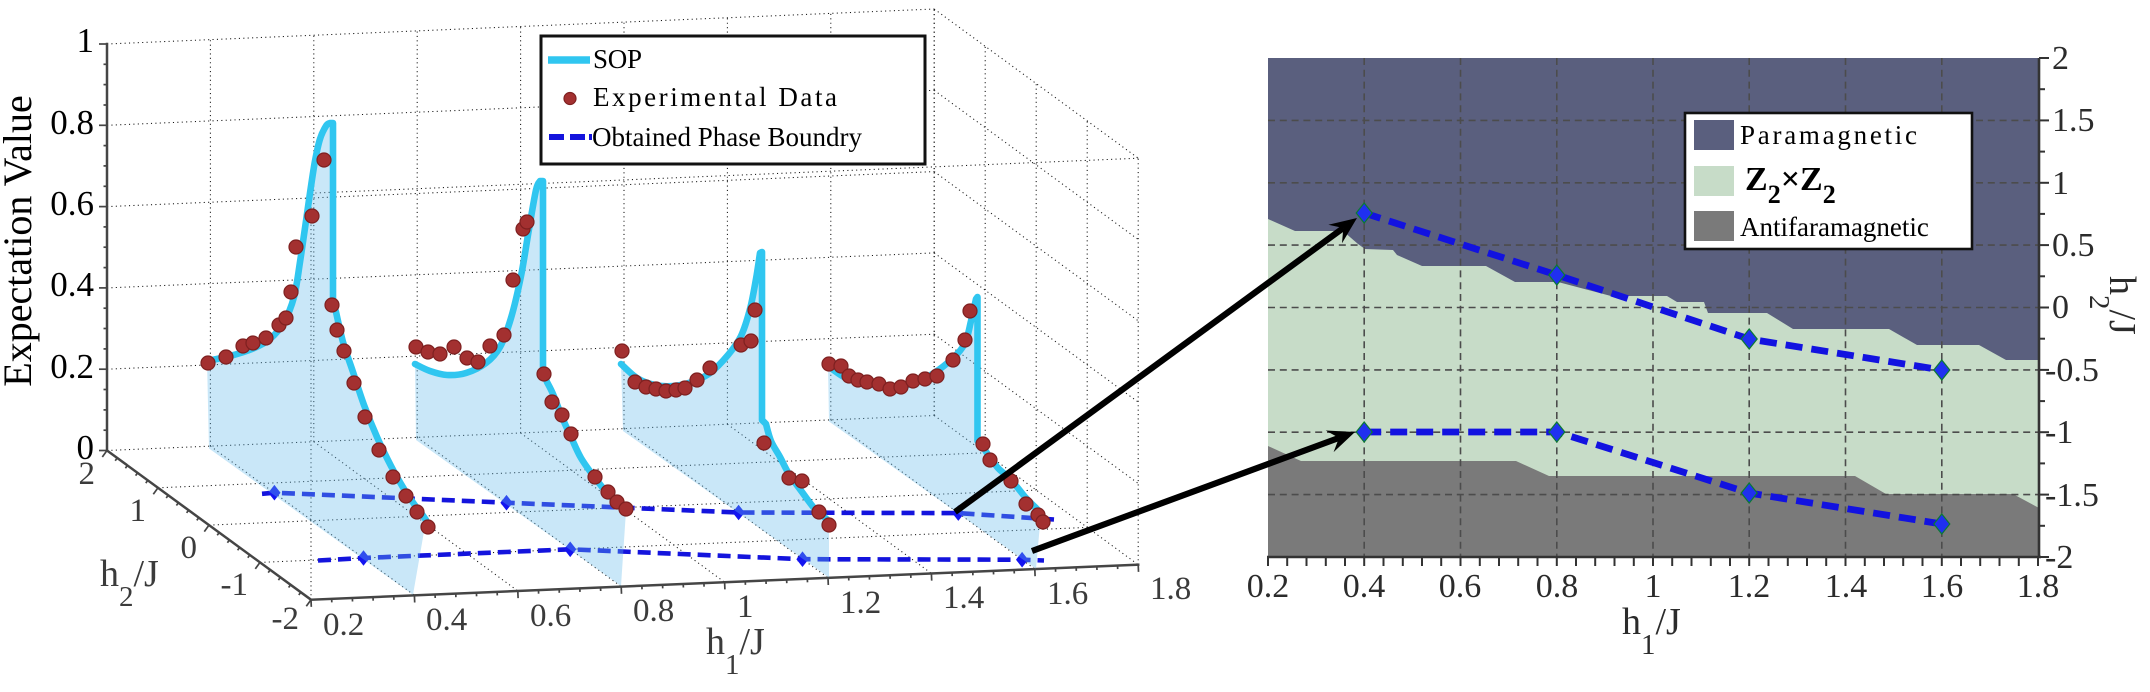 Image resolution: width=2150 pixels, height=692 pixels. I want to click on svg-text: Expectation Value, so click(20, 240).